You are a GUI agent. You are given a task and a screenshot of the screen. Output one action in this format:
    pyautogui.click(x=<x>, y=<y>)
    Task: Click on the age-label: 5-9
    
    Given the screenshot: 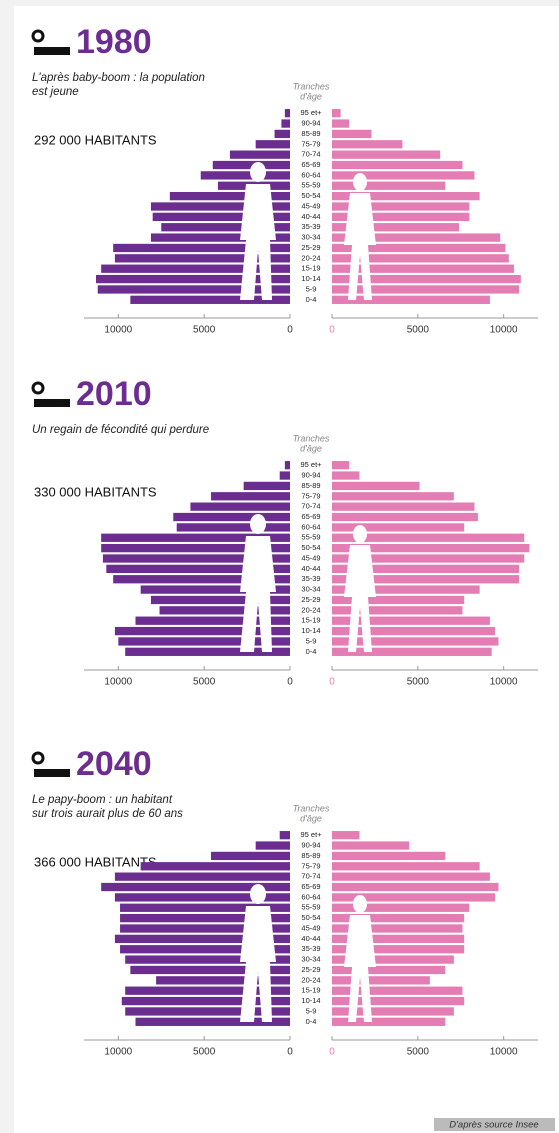 What is the action you would take?
    pyautogui.click(x=311, y=288)
    